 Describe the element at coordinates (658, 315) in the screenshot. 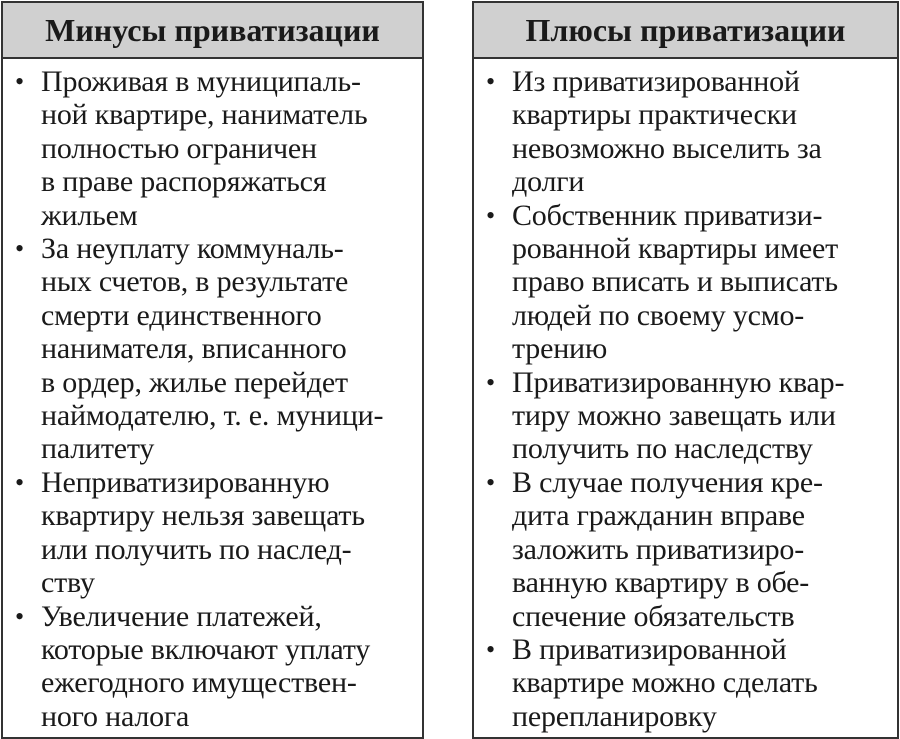

I see `item-text-line: людей по своему усмо-` at that location.